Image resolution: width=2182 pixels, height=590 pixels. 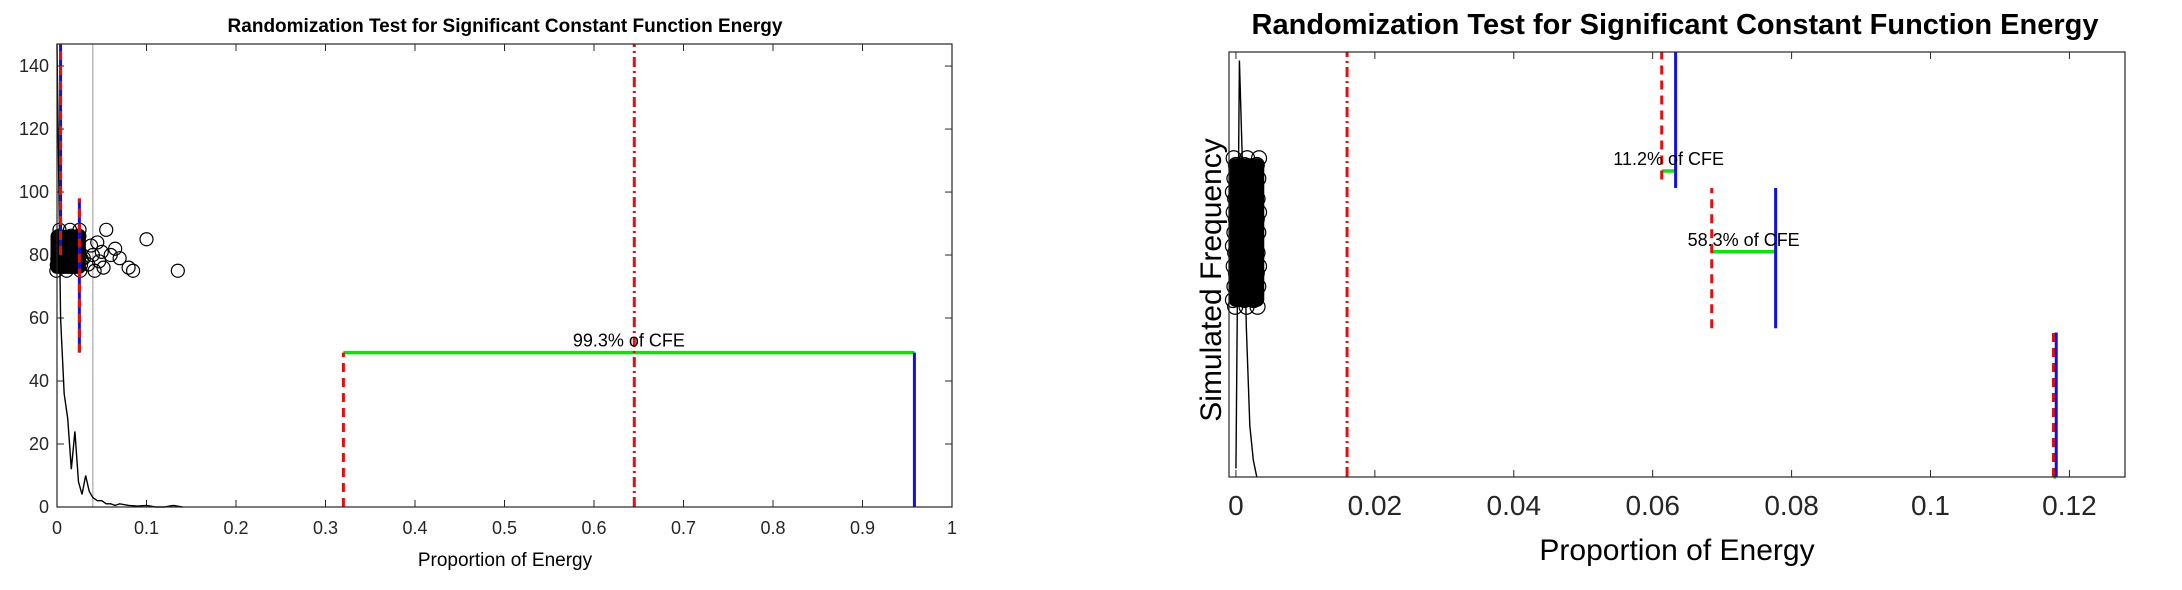 I want to click on right-y-axis-label: Simulated Frequency, so click(x=1211, y=279).